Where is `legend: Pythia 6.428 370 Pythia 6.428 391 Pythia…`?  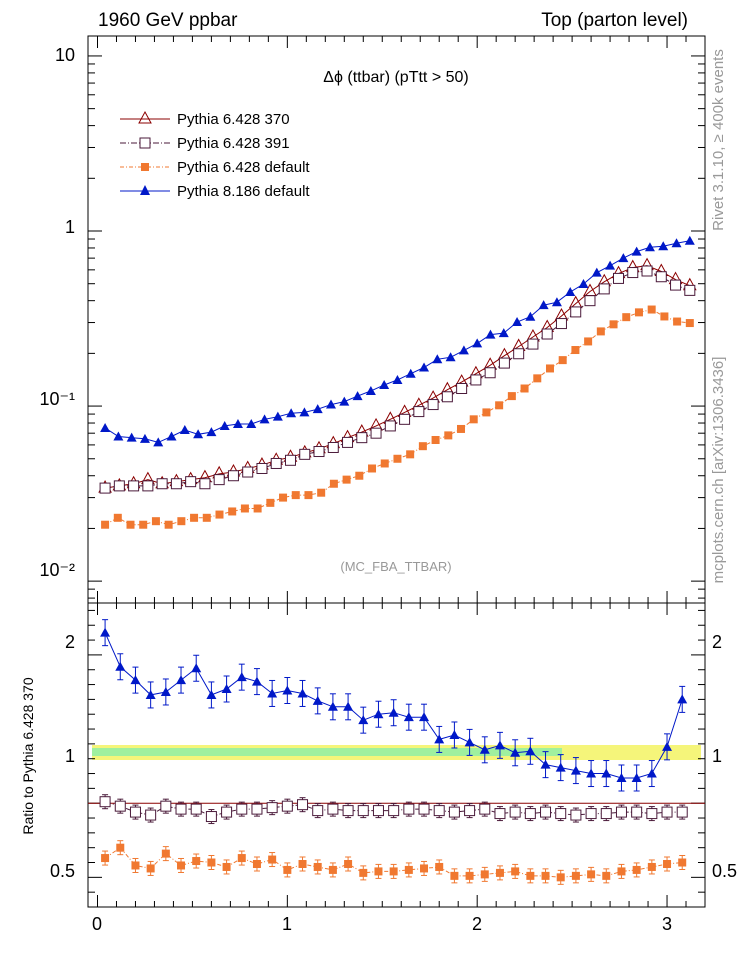 legend: Pythia 6.428 370 Pythia 6.428 391 Pythia… is located at coordinates (215, 155).